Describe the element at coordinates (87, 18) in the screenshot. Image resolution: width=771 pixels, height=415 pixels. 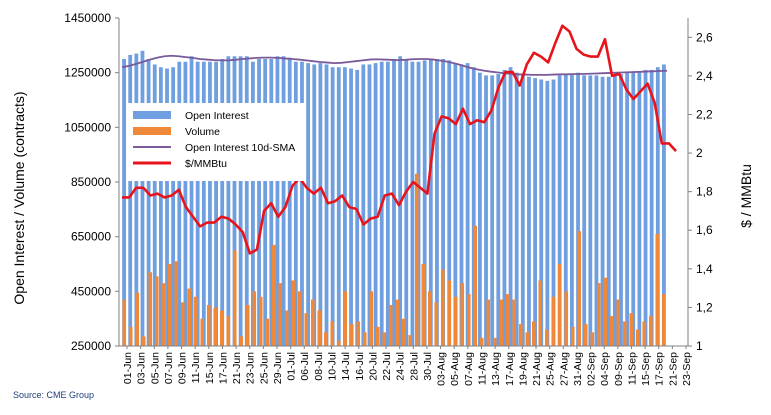
I see `left-axis-tick-label: 1450000` at that location.